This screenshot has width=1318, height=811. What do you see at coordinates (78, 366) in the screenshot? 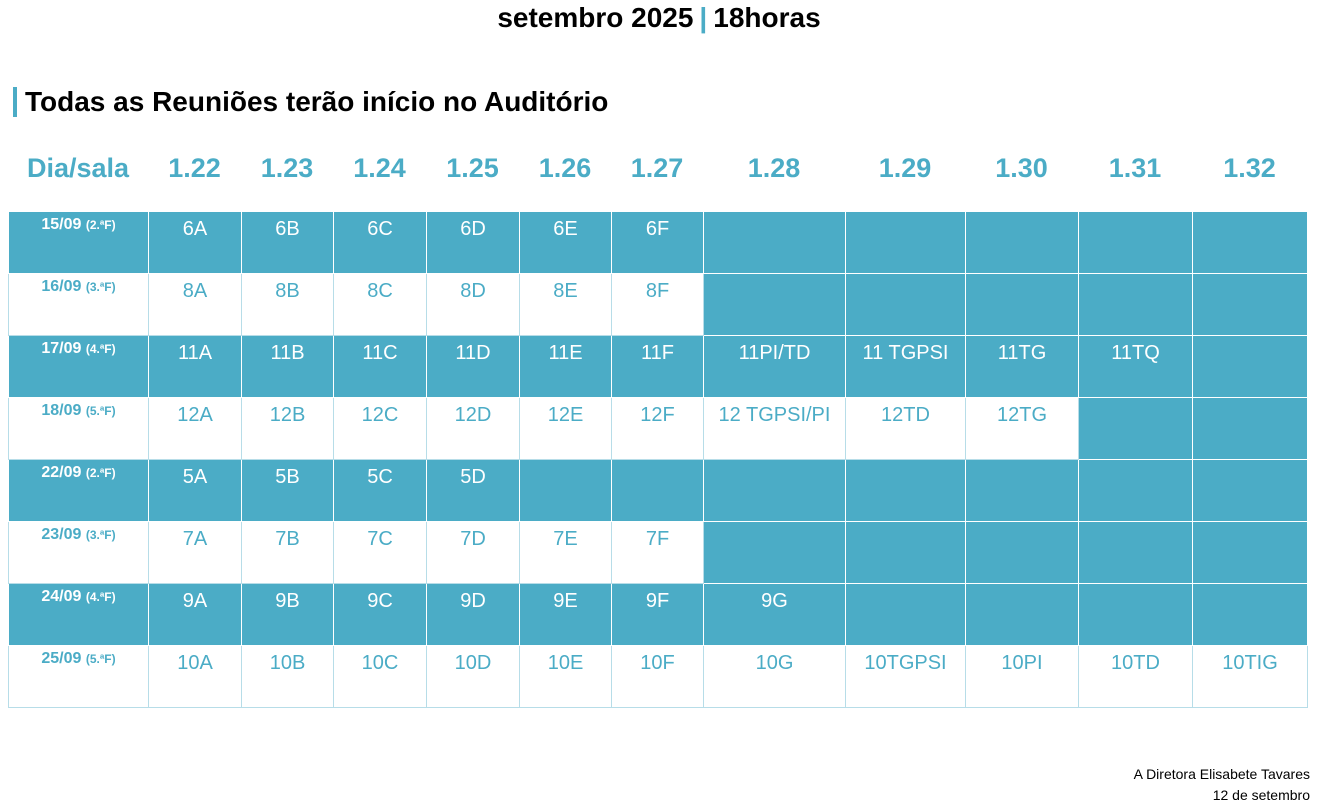
I see `day-cell: 17/09 (4.ªF)` at bounding box center [78, 366].